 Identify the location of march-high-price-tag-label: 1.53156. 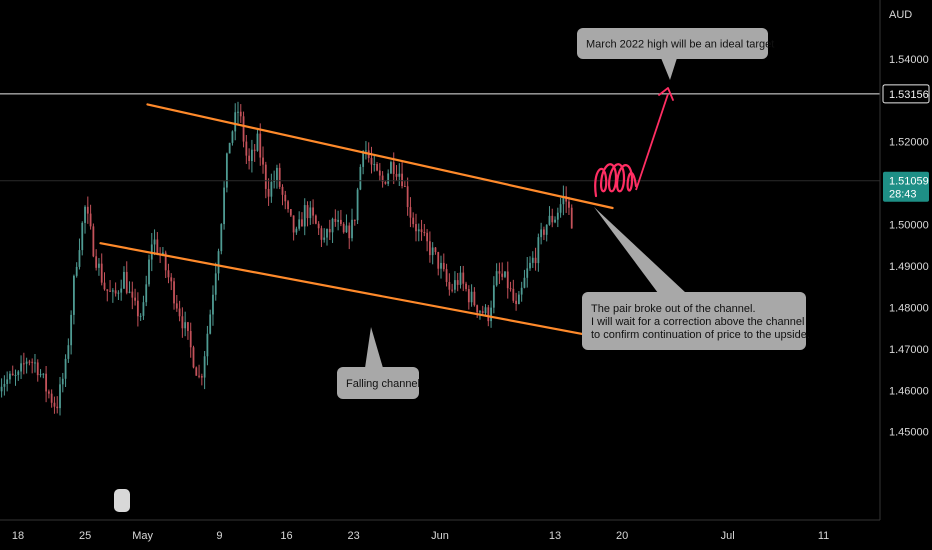
(909, 95).